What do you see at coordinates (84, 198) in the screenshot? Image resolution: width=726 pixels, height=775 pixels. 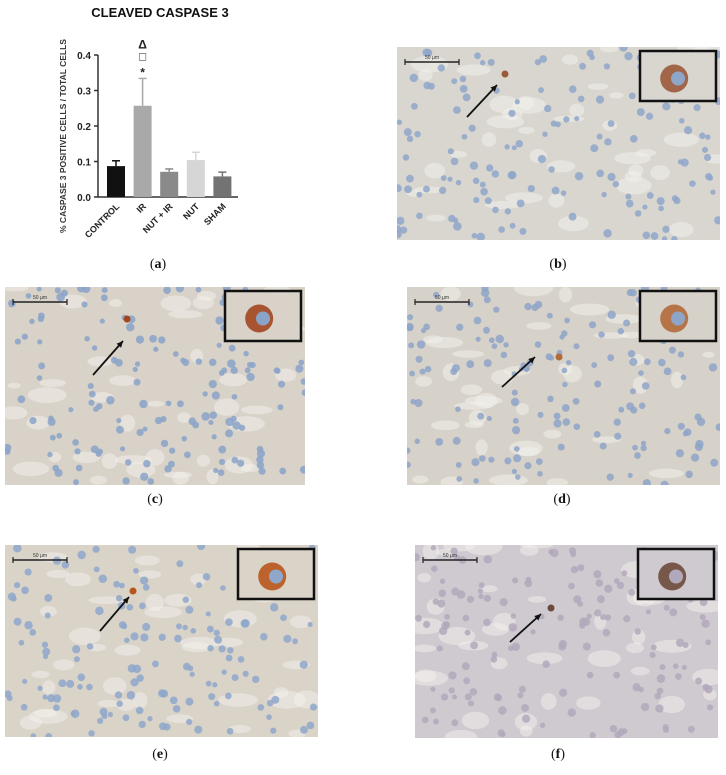 I see `y-tick-label: 0.0` at bounding box center [84, 198].